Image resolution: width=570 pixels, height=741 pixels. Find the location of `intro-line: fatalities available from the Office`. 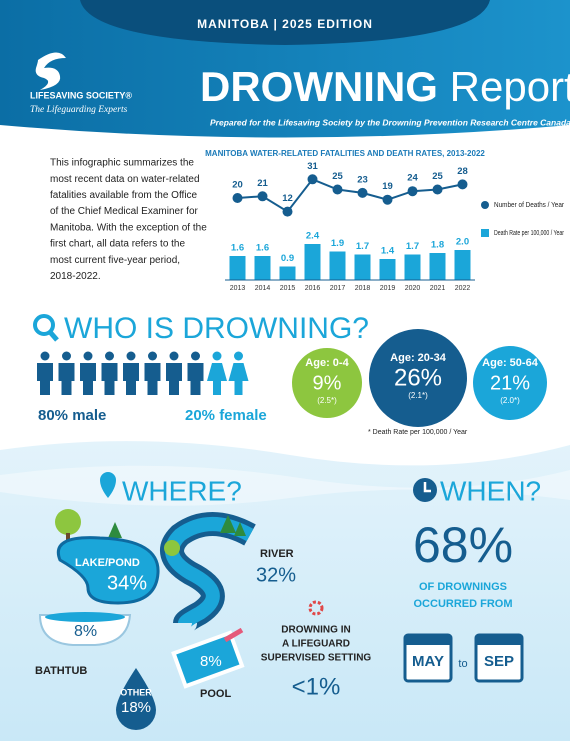

intro-line: fatalities available from the Office is located at coordinates (124, 195).